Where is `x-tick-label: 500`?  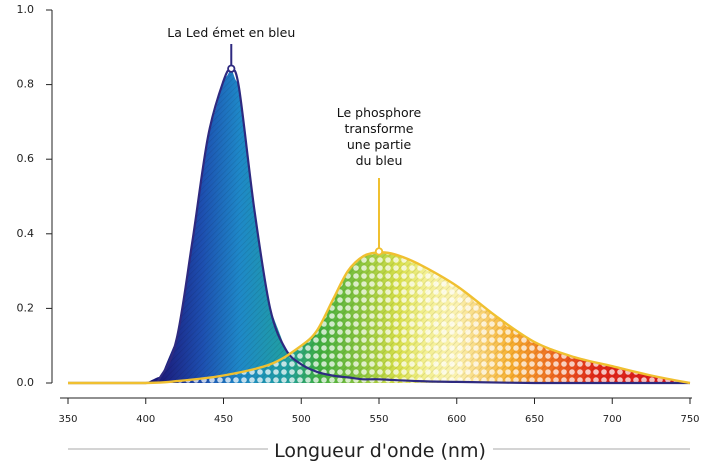 x-tick-label: 500 is located at coordinates (301, 419).